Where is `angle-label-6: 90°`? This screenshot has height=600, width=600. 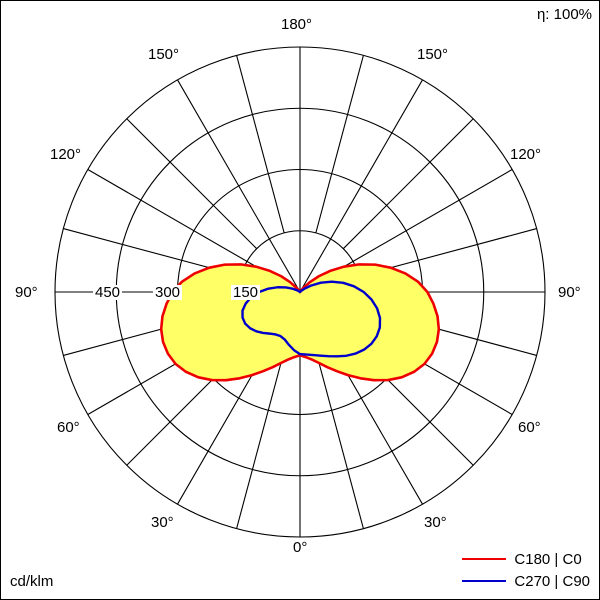 angle-label-6: 90° is located at coordinates (26, 292).